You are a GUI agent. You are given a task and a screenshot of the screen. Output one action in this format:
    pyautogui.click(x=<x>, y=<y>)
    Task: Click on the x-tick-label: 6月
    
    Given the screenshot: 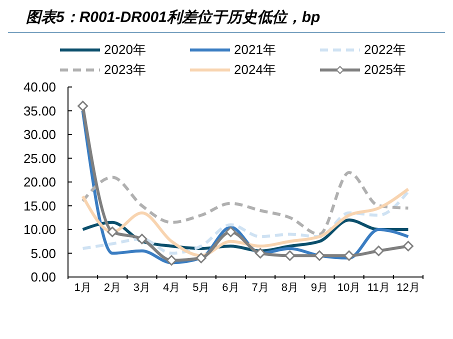 What is the action you would take?
    pyautogui.click(x=231, y=288)
    